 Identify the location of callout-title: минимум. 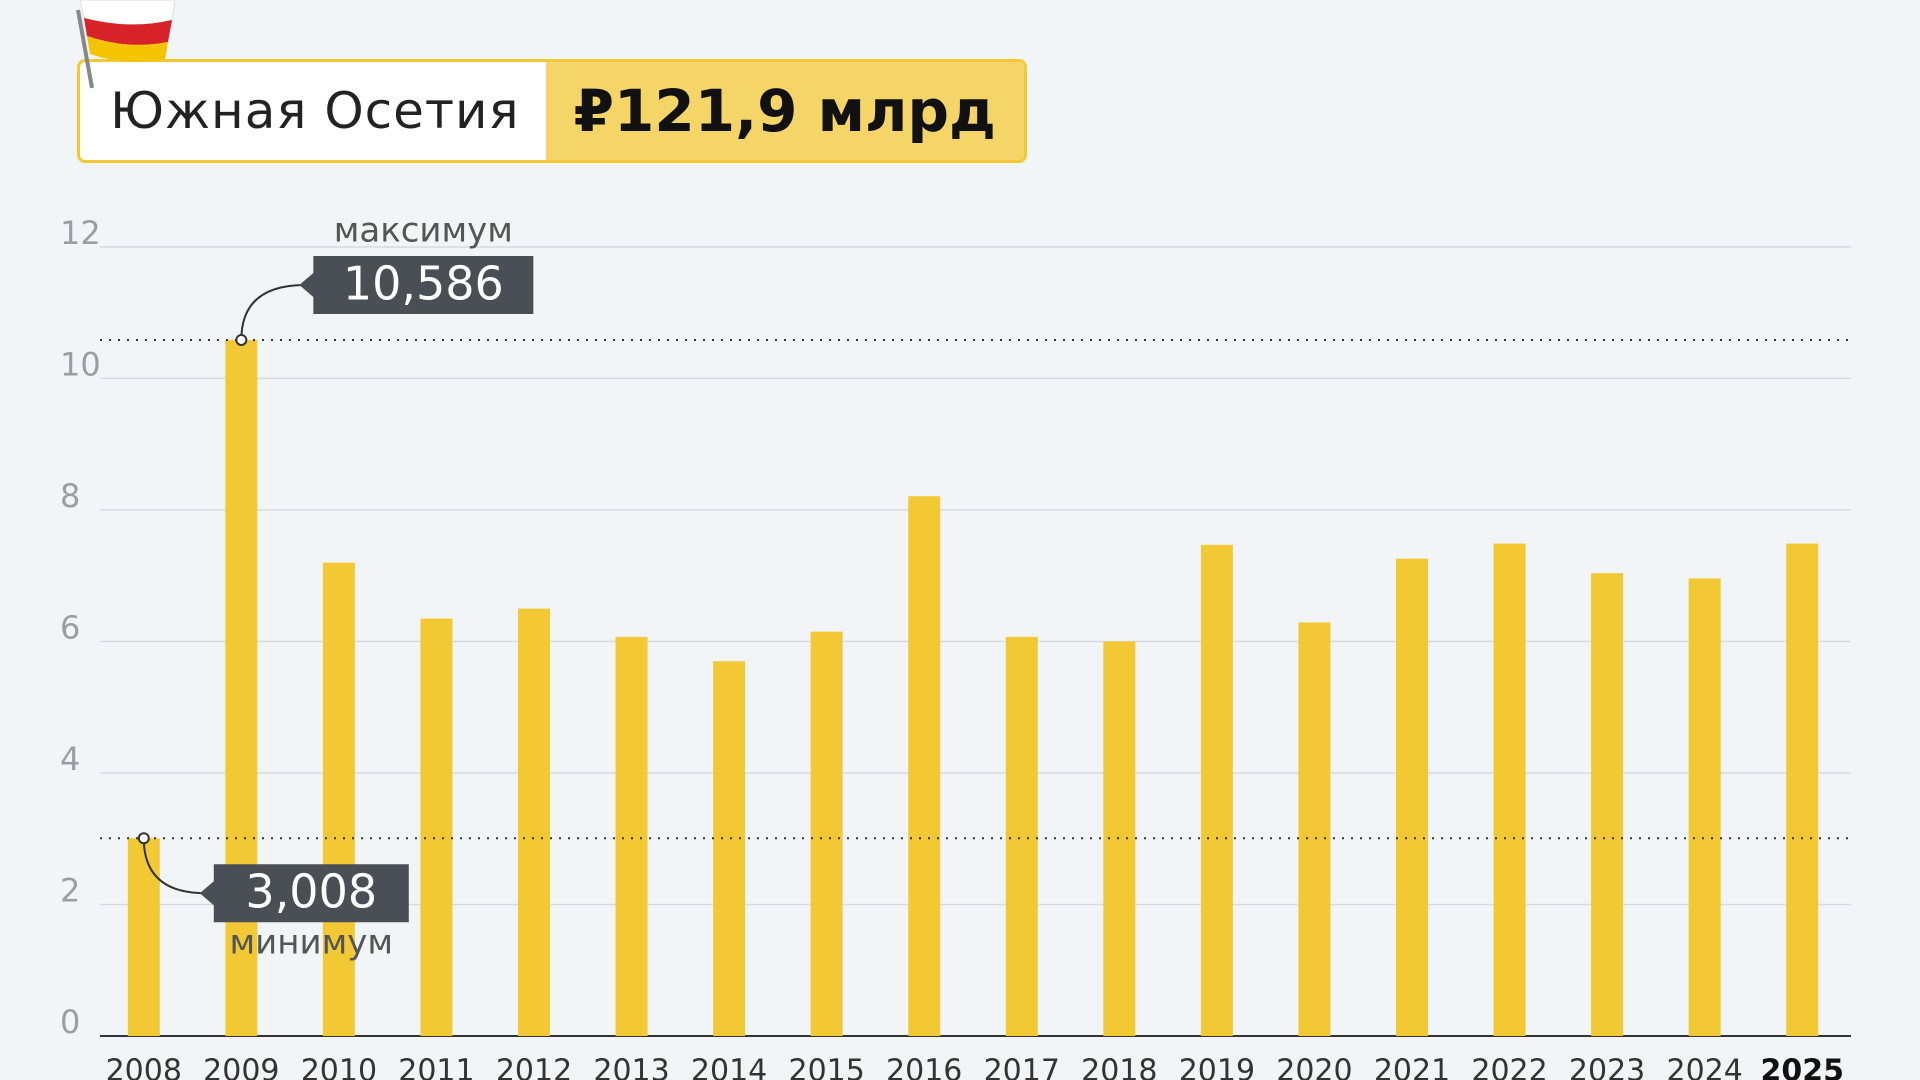
(312, 943).